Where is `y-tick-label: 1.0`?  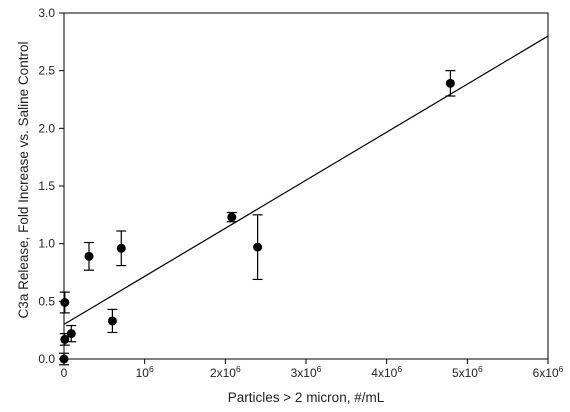 y-tick-label: 1.0 is located at coordinates (46, 244).